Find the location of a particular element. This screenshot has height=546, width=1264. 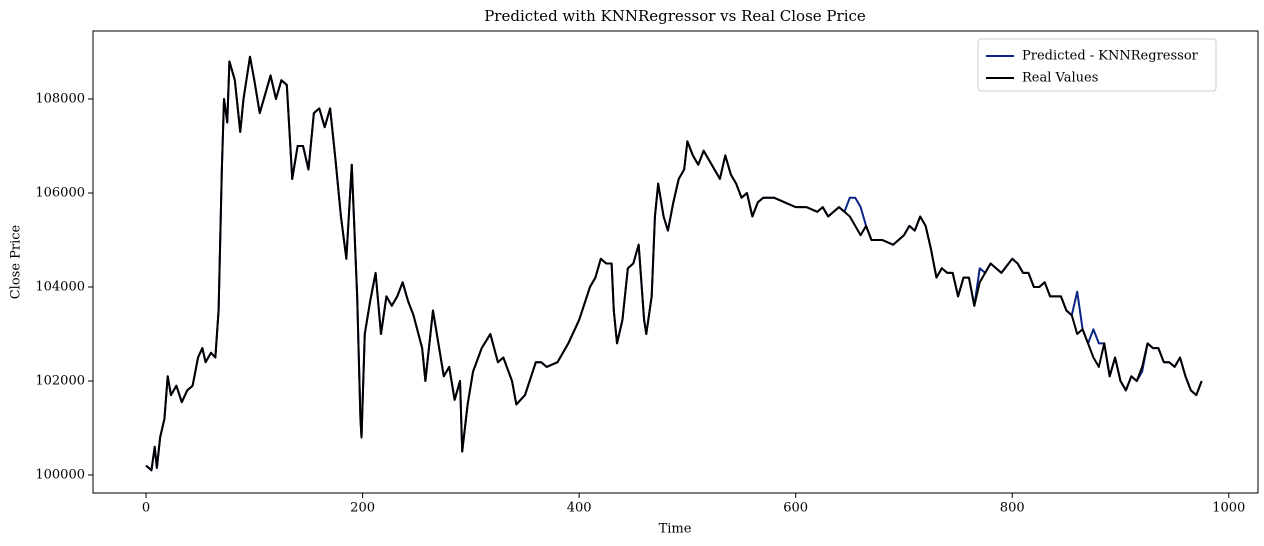

x-tick-label: 600 is located at coordinates (795, 508).